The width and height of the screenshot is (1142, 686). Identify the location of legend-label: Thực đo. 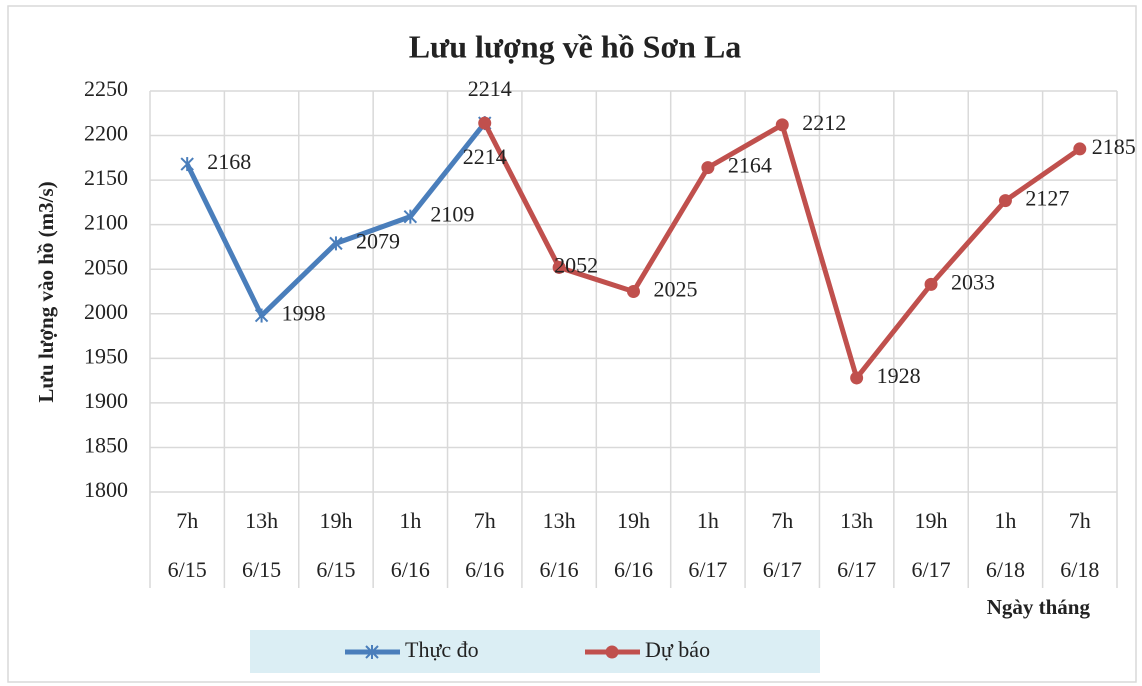
(442, 649).